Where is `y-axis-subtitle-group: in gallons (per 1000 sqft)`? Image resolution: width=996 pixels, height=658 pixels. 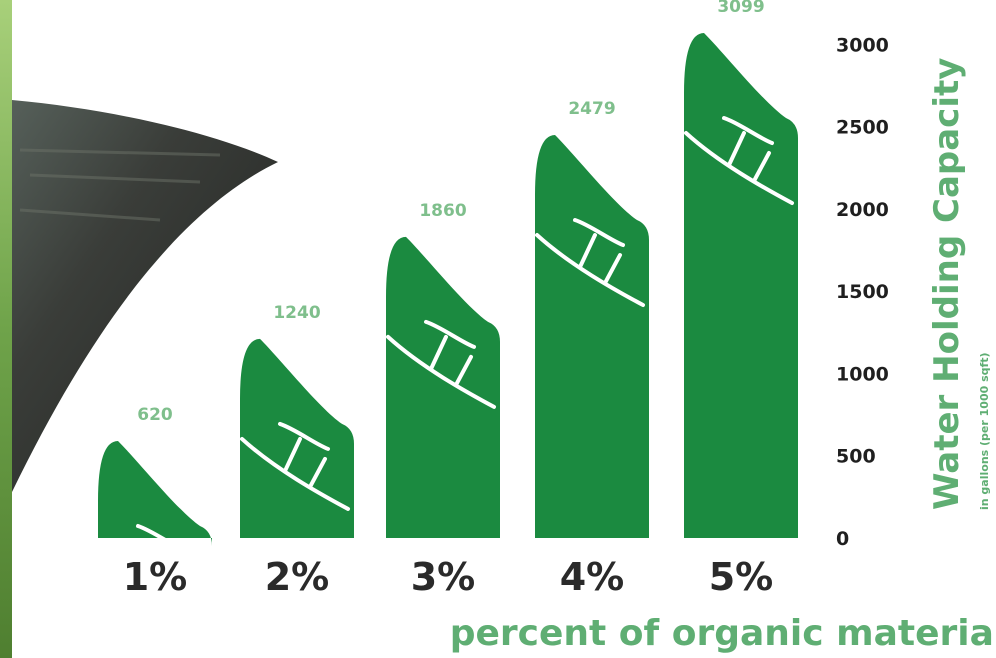 y-axis-subtitle-group: in gallons (per 1000 sqft) is located at coordinates (984, 431).